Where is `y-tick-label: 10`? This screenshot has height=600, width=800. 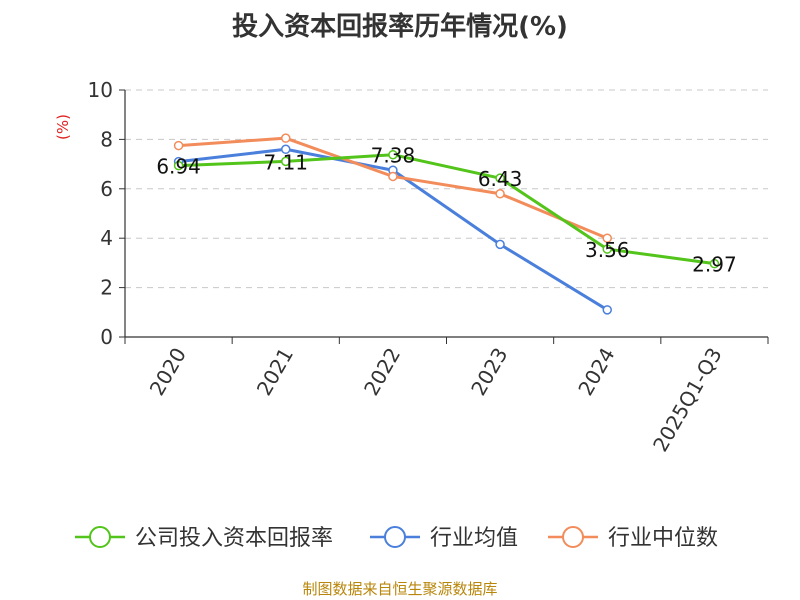 y-tick-label: 10 is located at coordinates (100, 90).